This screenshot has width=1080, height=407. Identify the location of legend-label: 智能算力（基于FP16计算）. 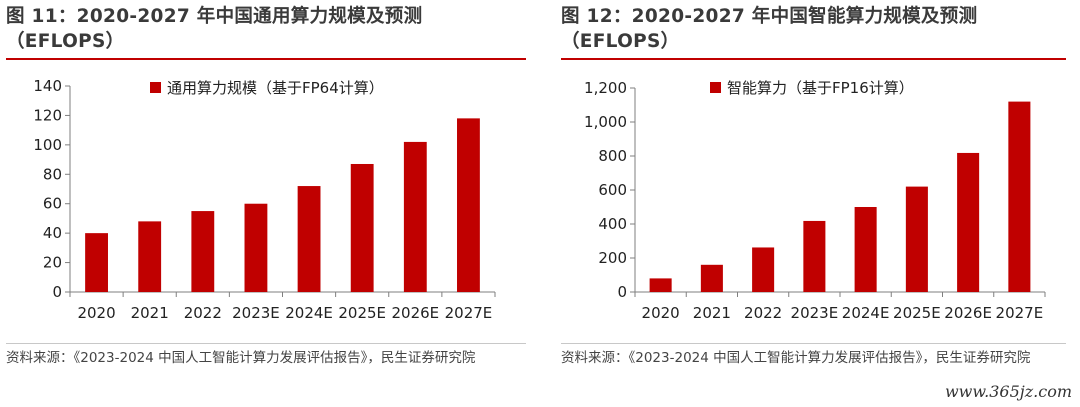
(820, 88).